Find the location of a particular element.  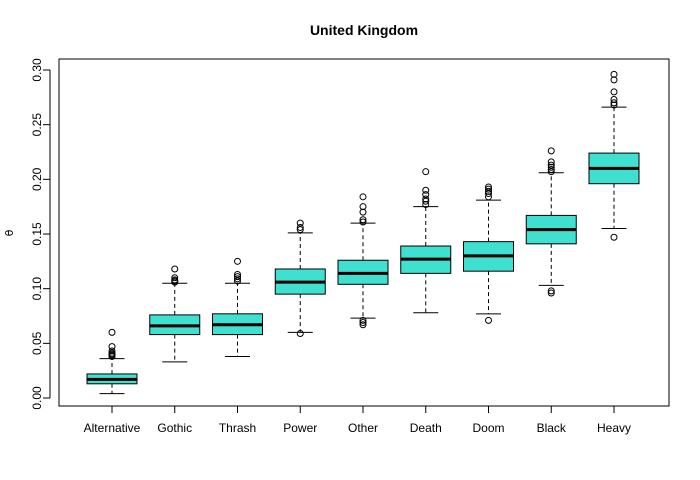

x-tick-label: Doom is located at coordinates (488, 428).